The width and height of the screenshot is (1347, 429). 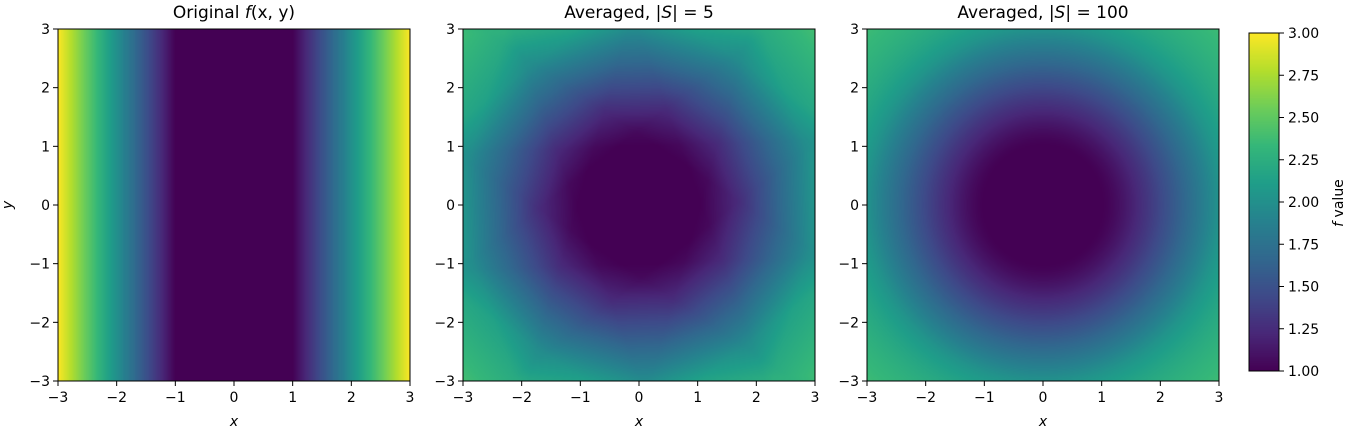 What do you see at coordinates (1303, 76) in the screenshot?
I see `colorbar-tick-label: 2.75` at bounding box center [1303, 76].